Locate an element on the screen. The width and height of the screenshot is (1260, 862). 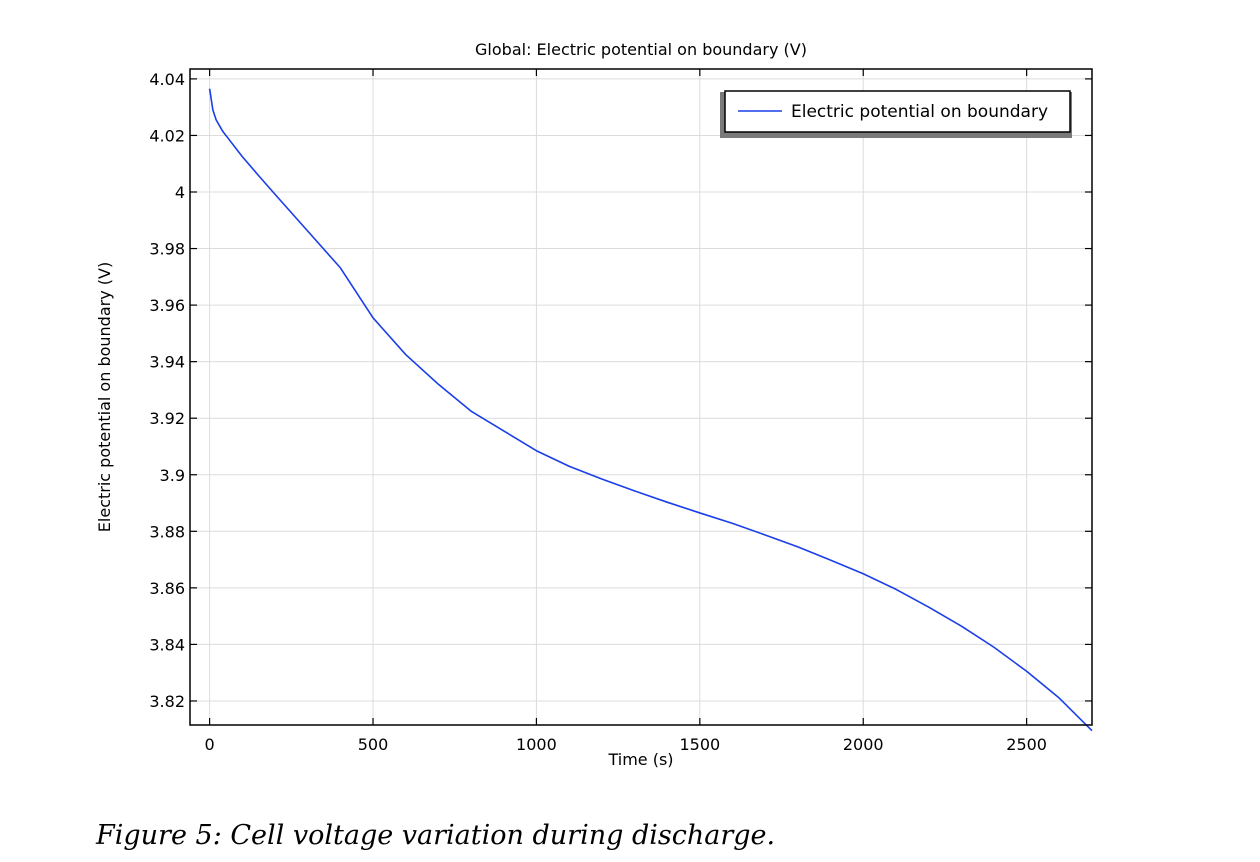
y-axis-title: Electric potential on boundary (V) is located at coordinates (104, 397).